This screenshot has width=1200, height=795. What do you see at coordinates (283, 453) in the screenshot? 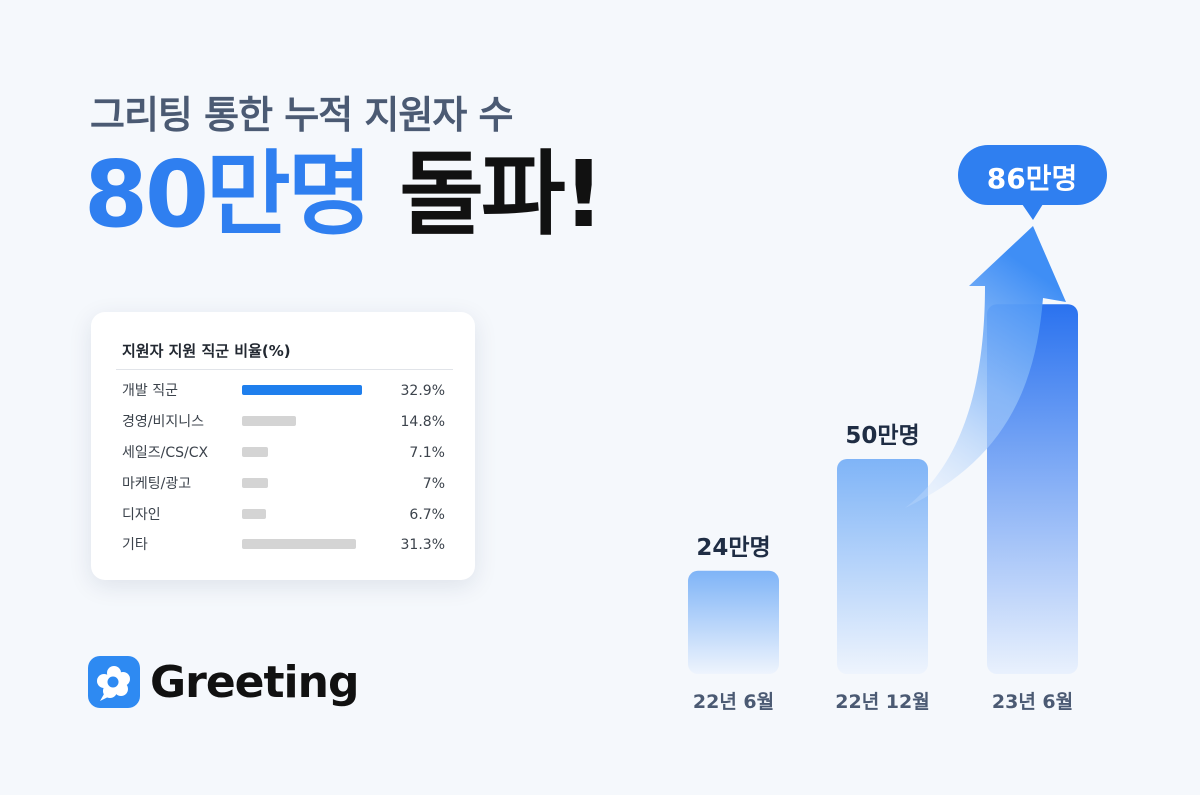
I see `ratio-row: 세일즈/CS/CX 7.1%` at bounding box center [283, 453].